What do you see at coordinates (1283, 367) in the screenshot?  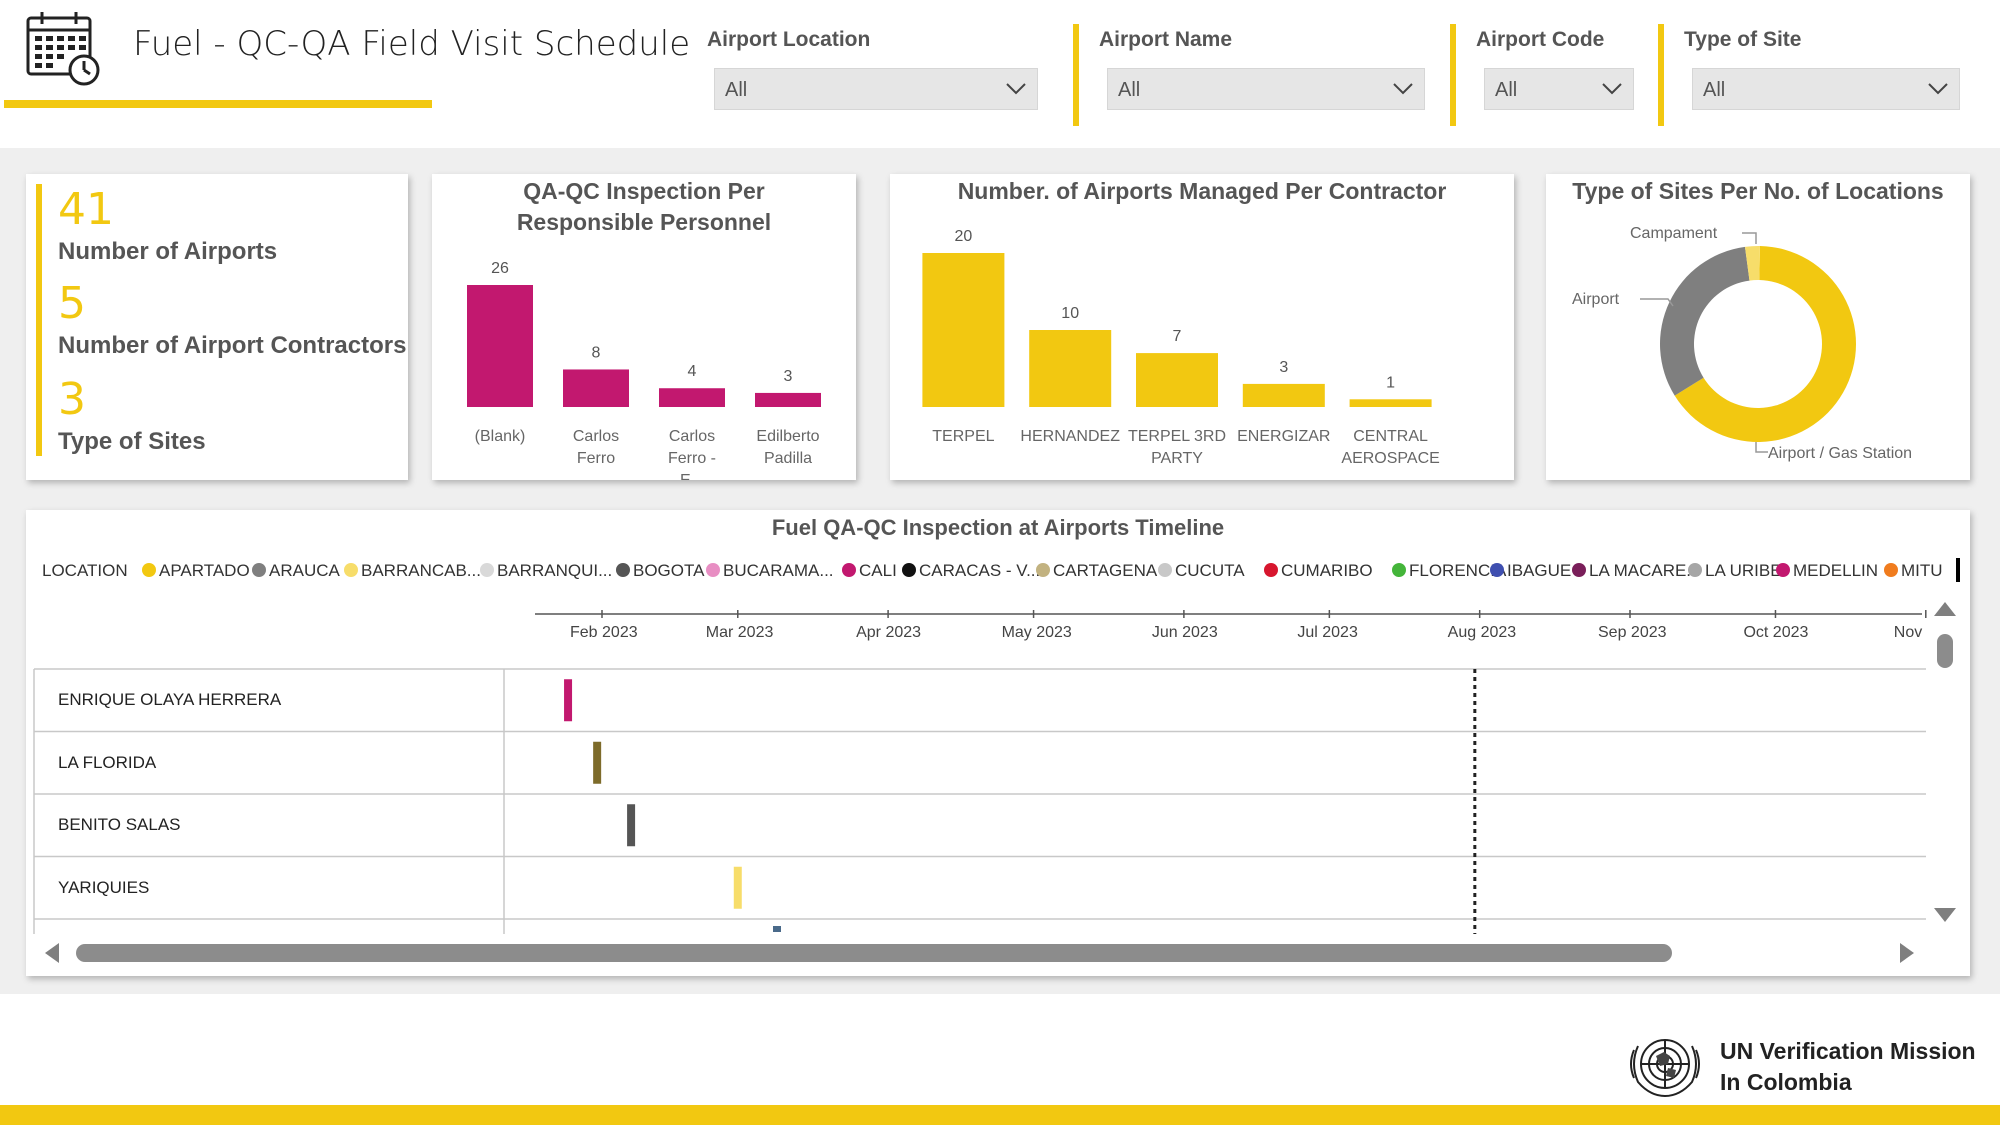 I see `data-label: 3` at bounding box center [1283, 367].